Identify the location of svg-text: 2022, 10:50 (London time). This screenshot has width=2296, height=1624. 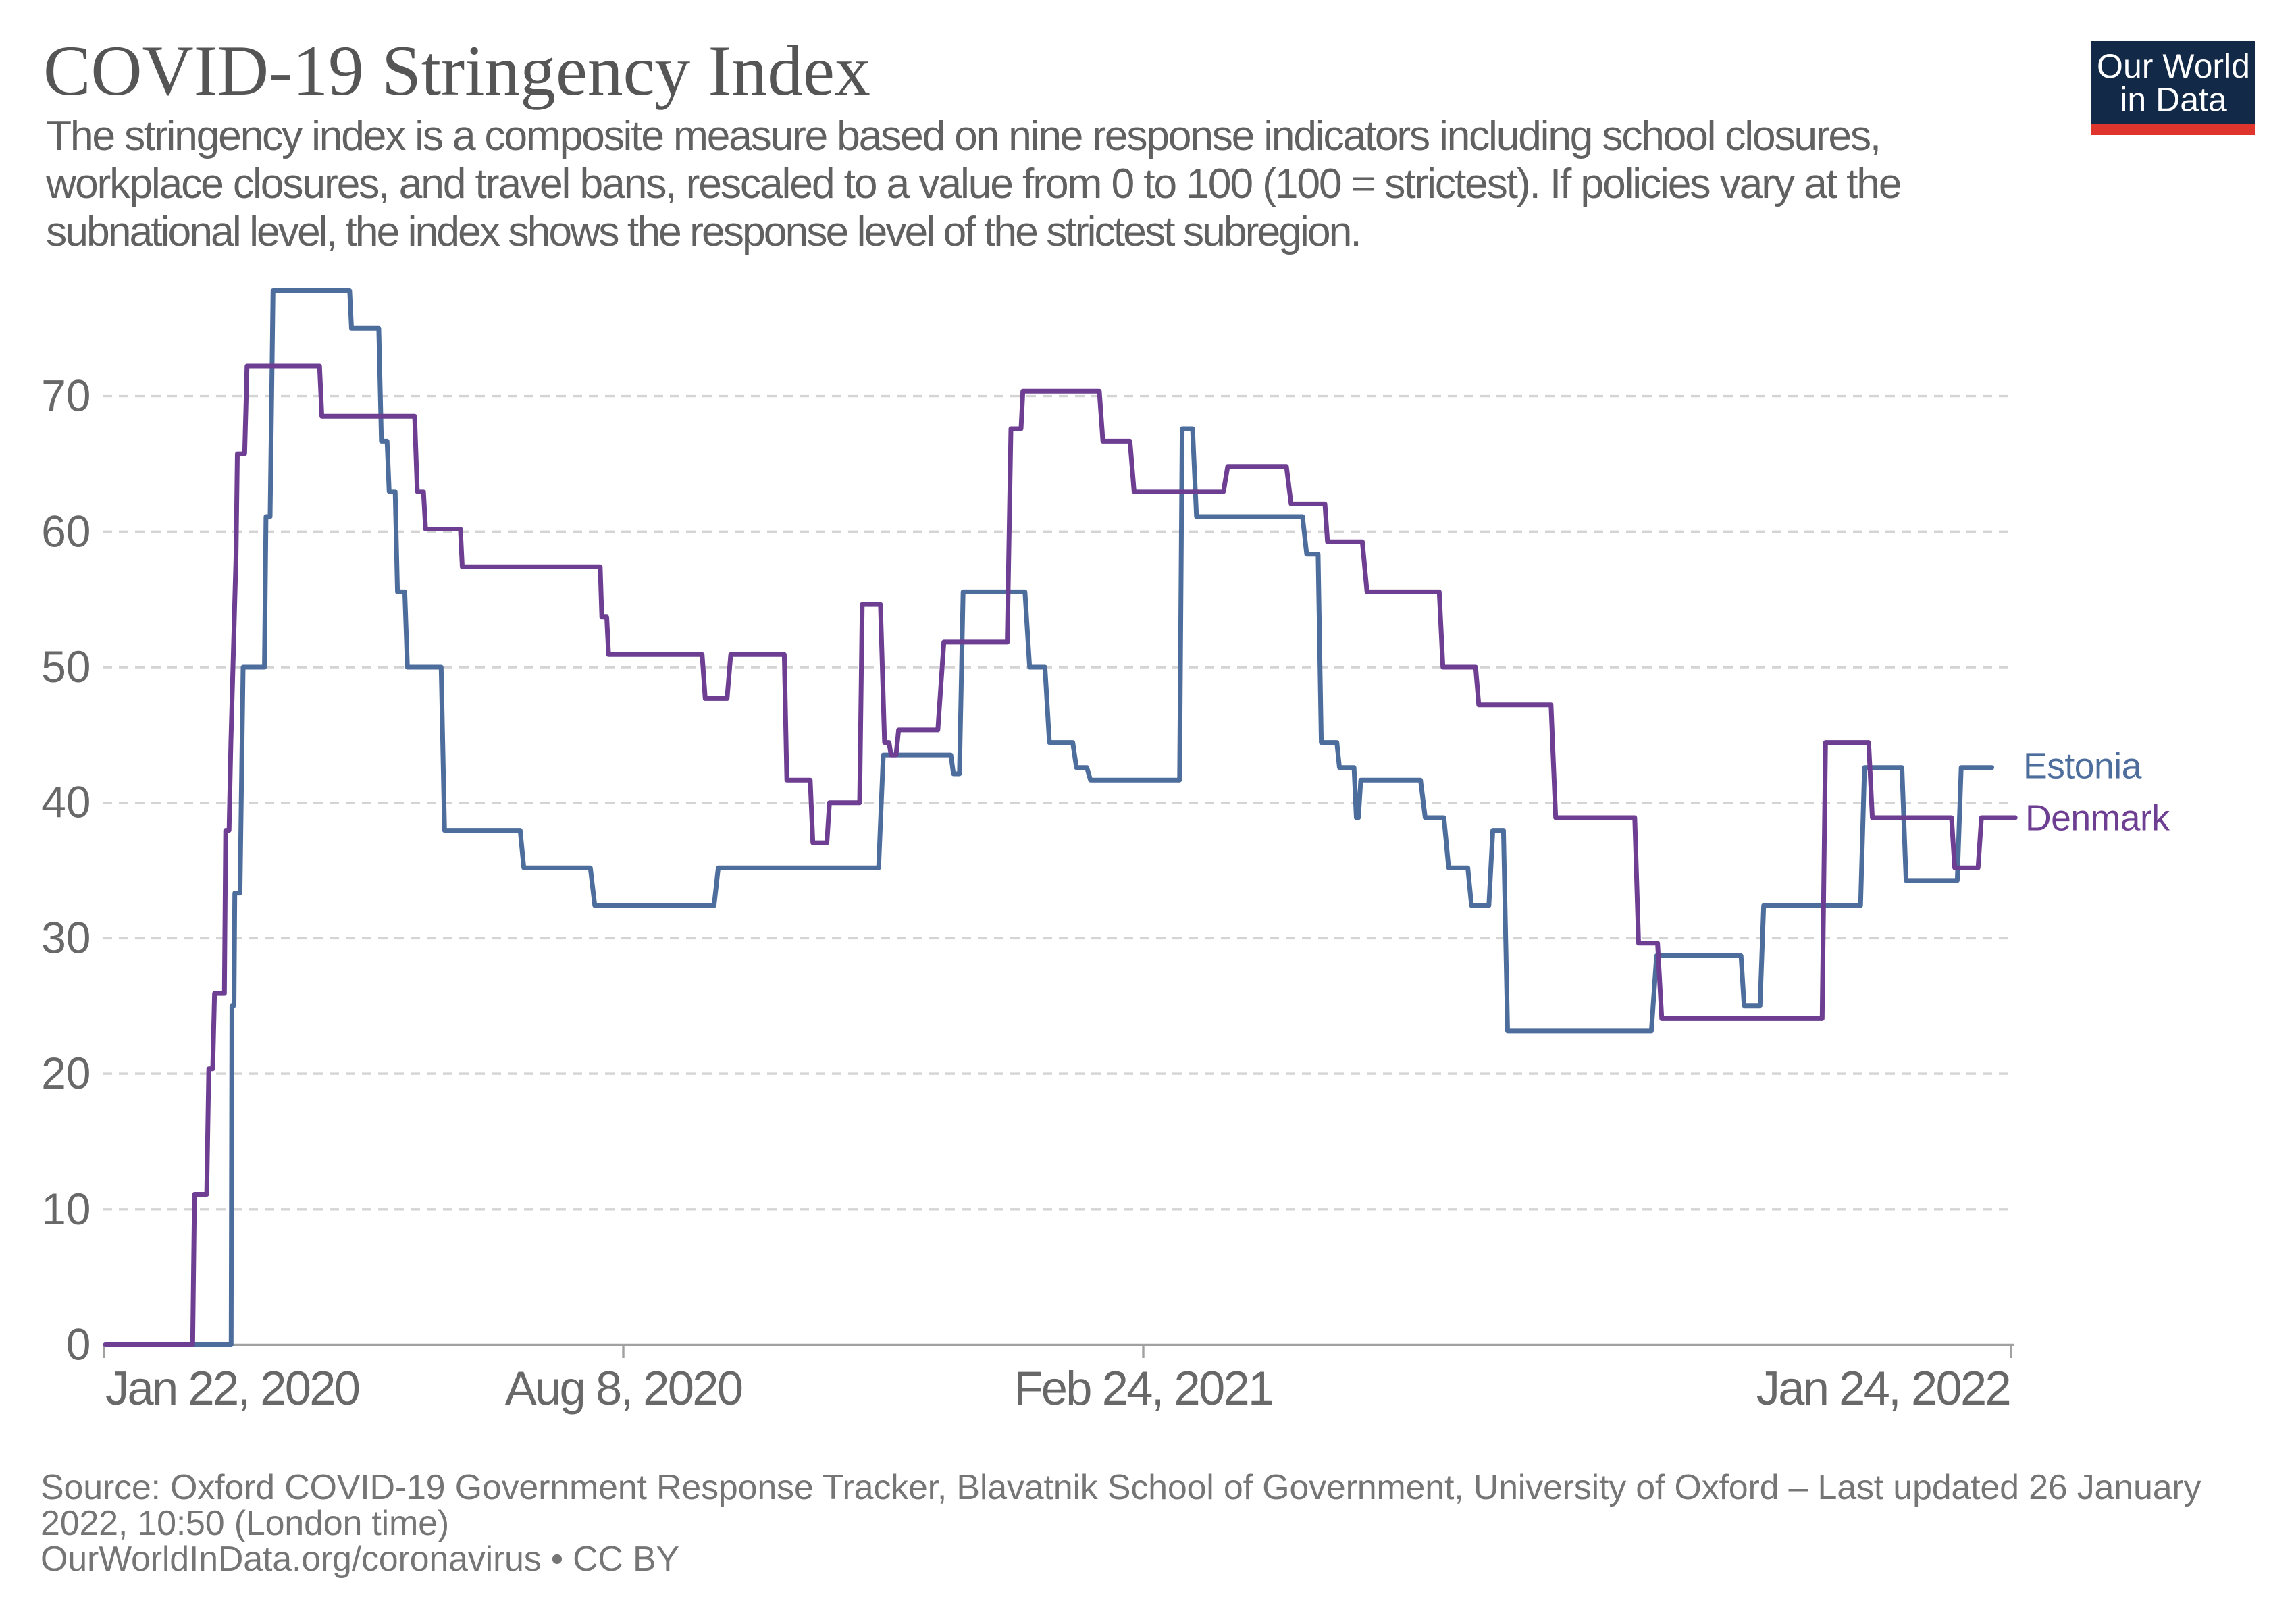
(245, 1524).